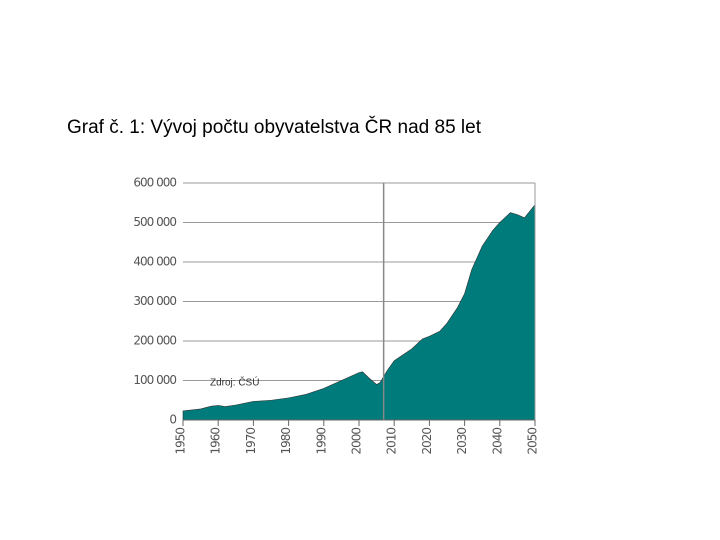 The width and height of the screenshot is (720, 540). Describe the element at coordinates (216, 441) in the screenshot. I see `x-tick-label: 1960` at that location.